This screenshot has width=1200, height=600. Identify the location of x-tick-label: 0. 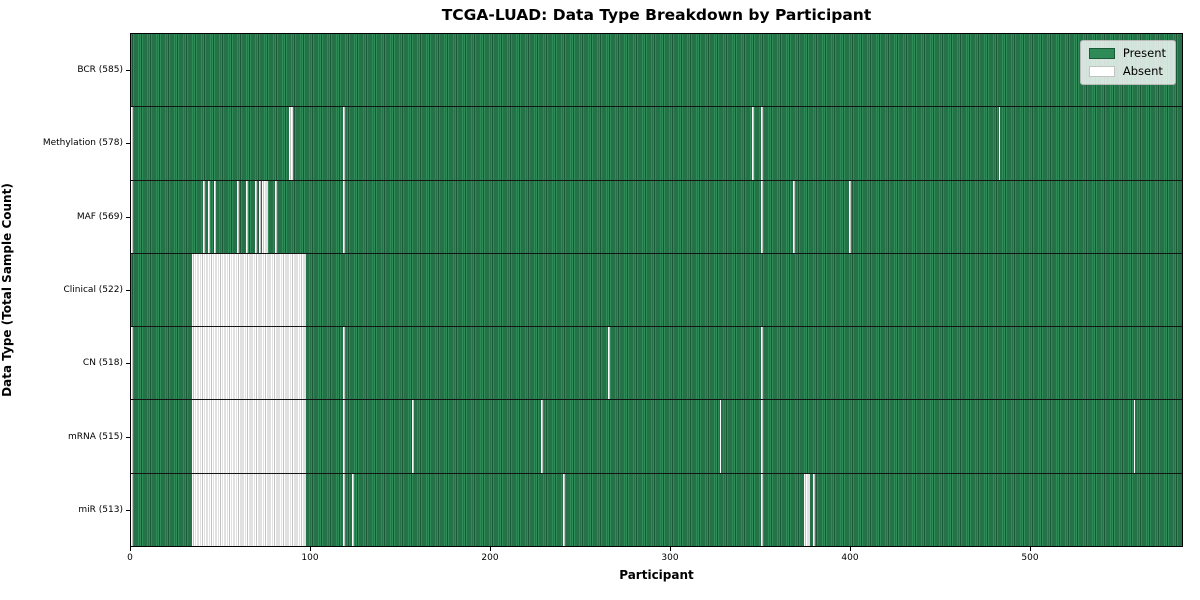
(130, 558).